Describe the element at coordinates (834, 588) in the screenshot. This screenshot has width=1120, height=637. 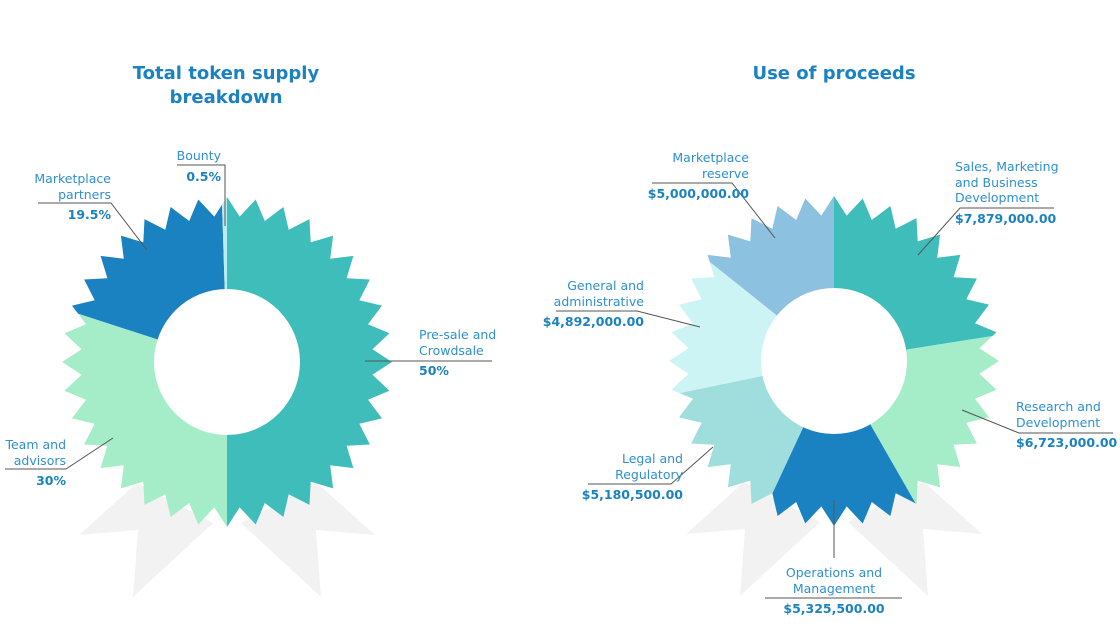
I see `label-text: Management` at that location.